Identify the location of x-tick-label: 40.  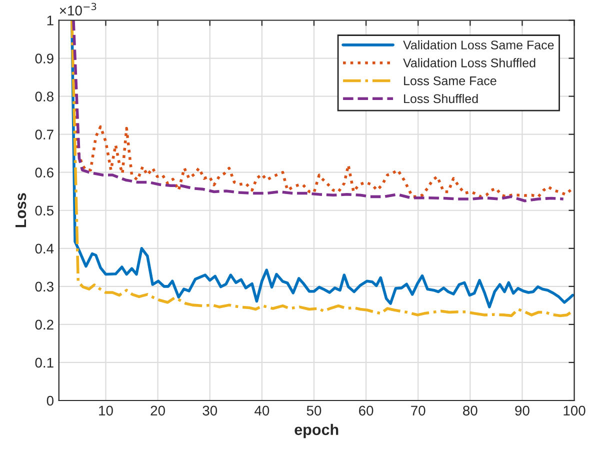
(262, 411).